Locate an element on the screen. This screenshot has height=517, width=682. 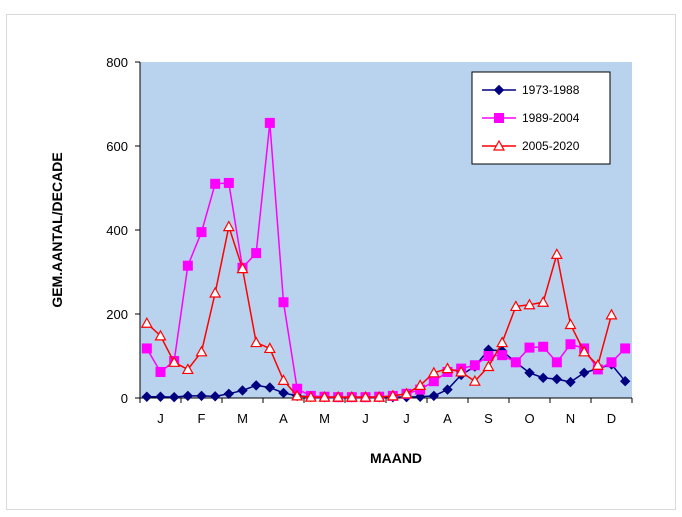
legend-item: 1973-1988 is located at coordinates (531, 90).